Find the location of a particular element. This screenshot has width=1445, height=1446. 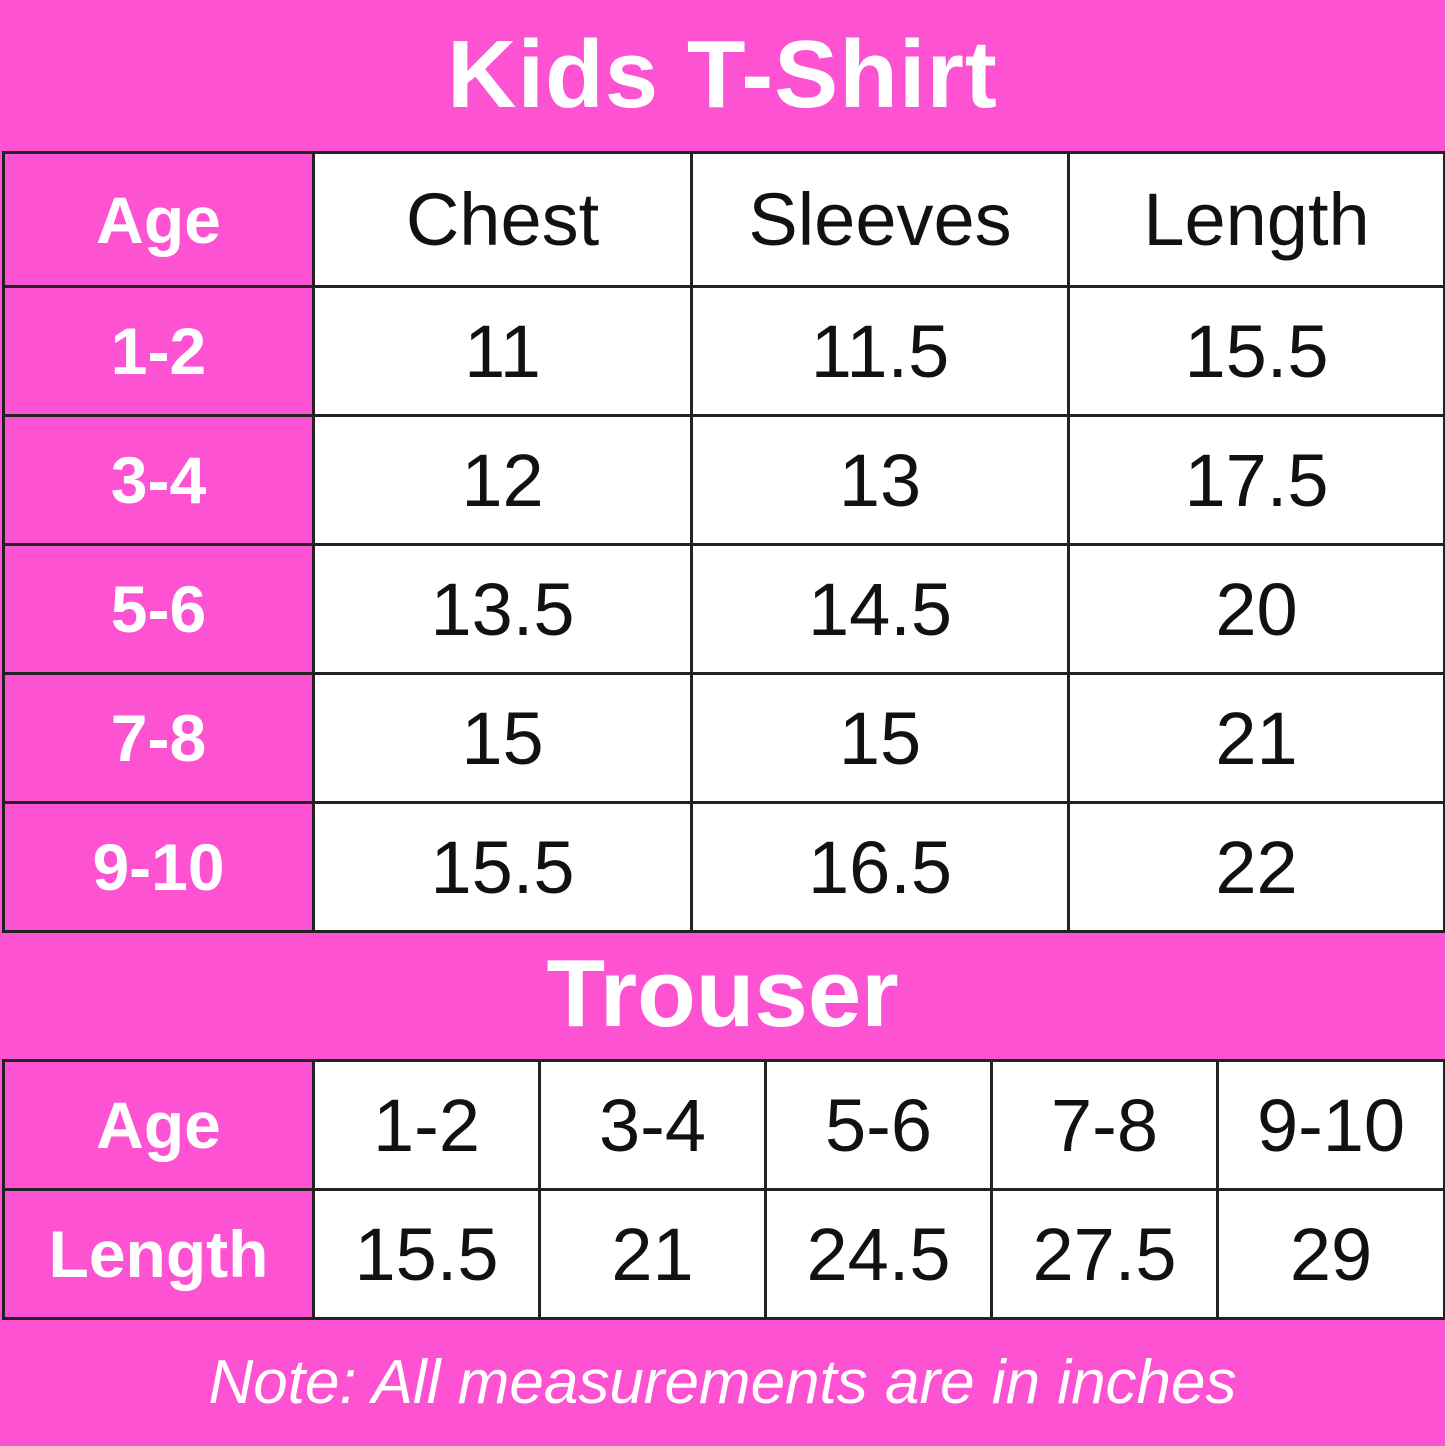

chest-cell: 11 is located at coordinates (502, 351).